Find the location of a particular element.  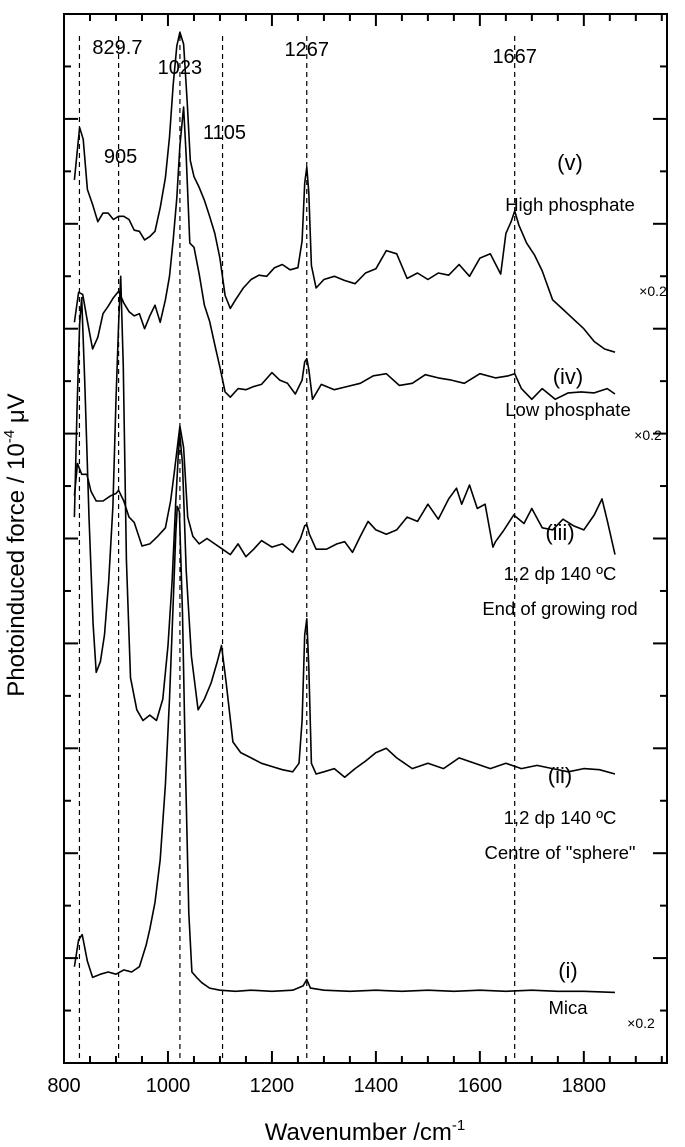

x-tick-label: 1400 is located at coordinates (376, 1086).